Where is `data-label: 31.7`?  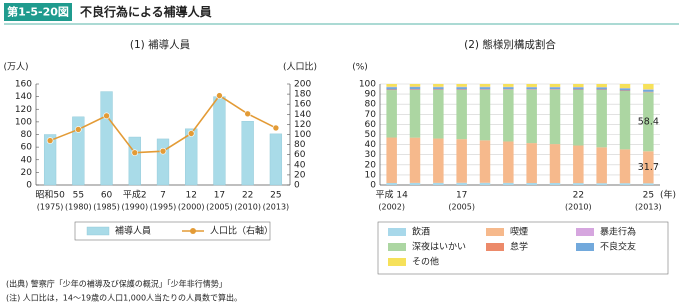
data-label: 31.7 is located at coordinates (648, 167).